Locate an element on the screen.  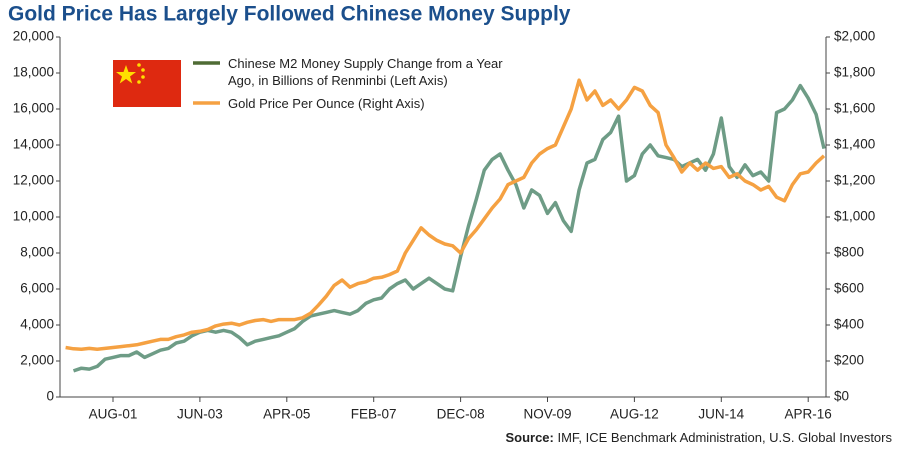
y-tick-label: 16,000 is located at coordinates (33, 108).